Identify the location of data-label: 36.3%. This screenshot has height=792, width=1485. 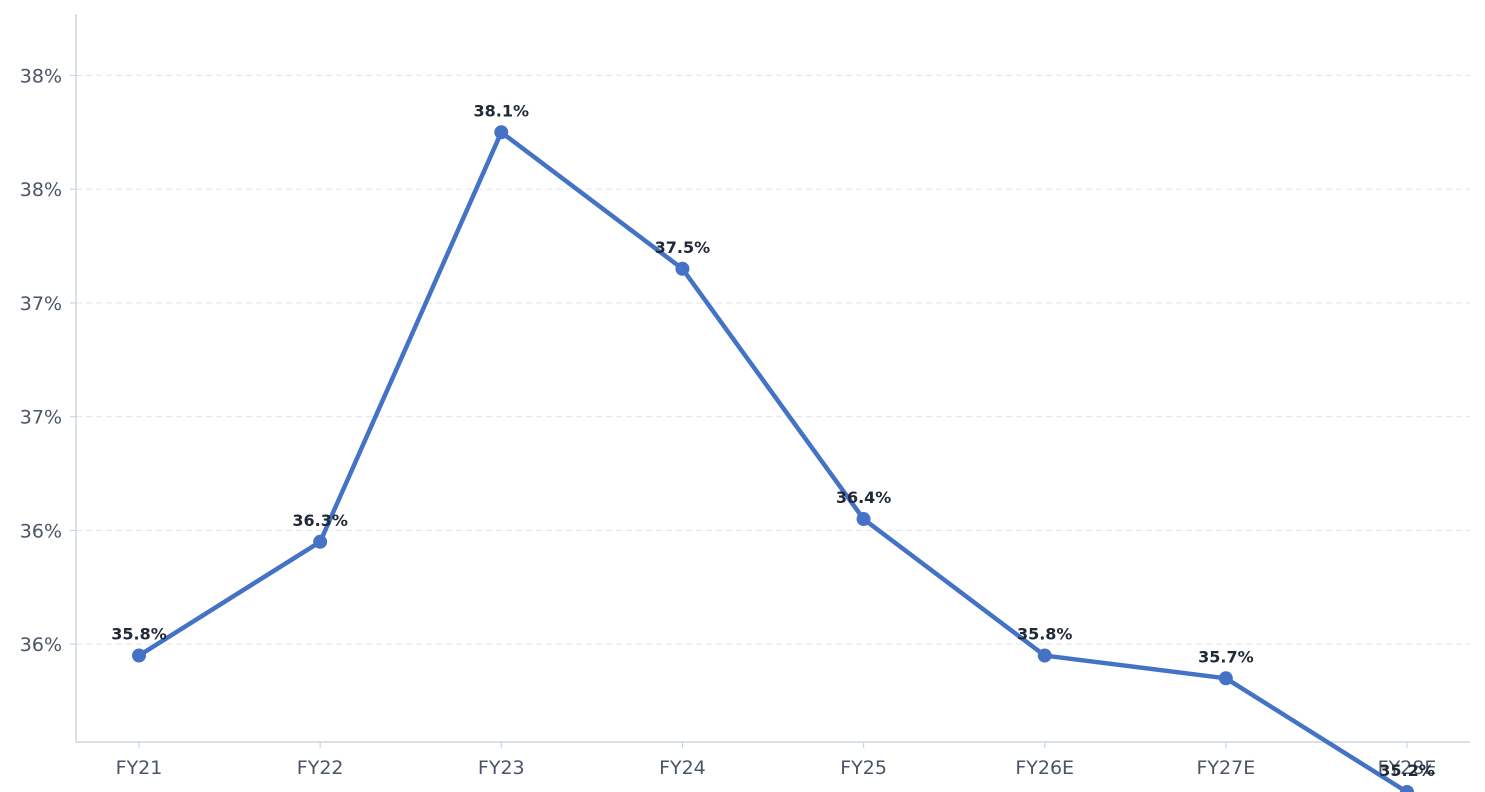
(320, 520).